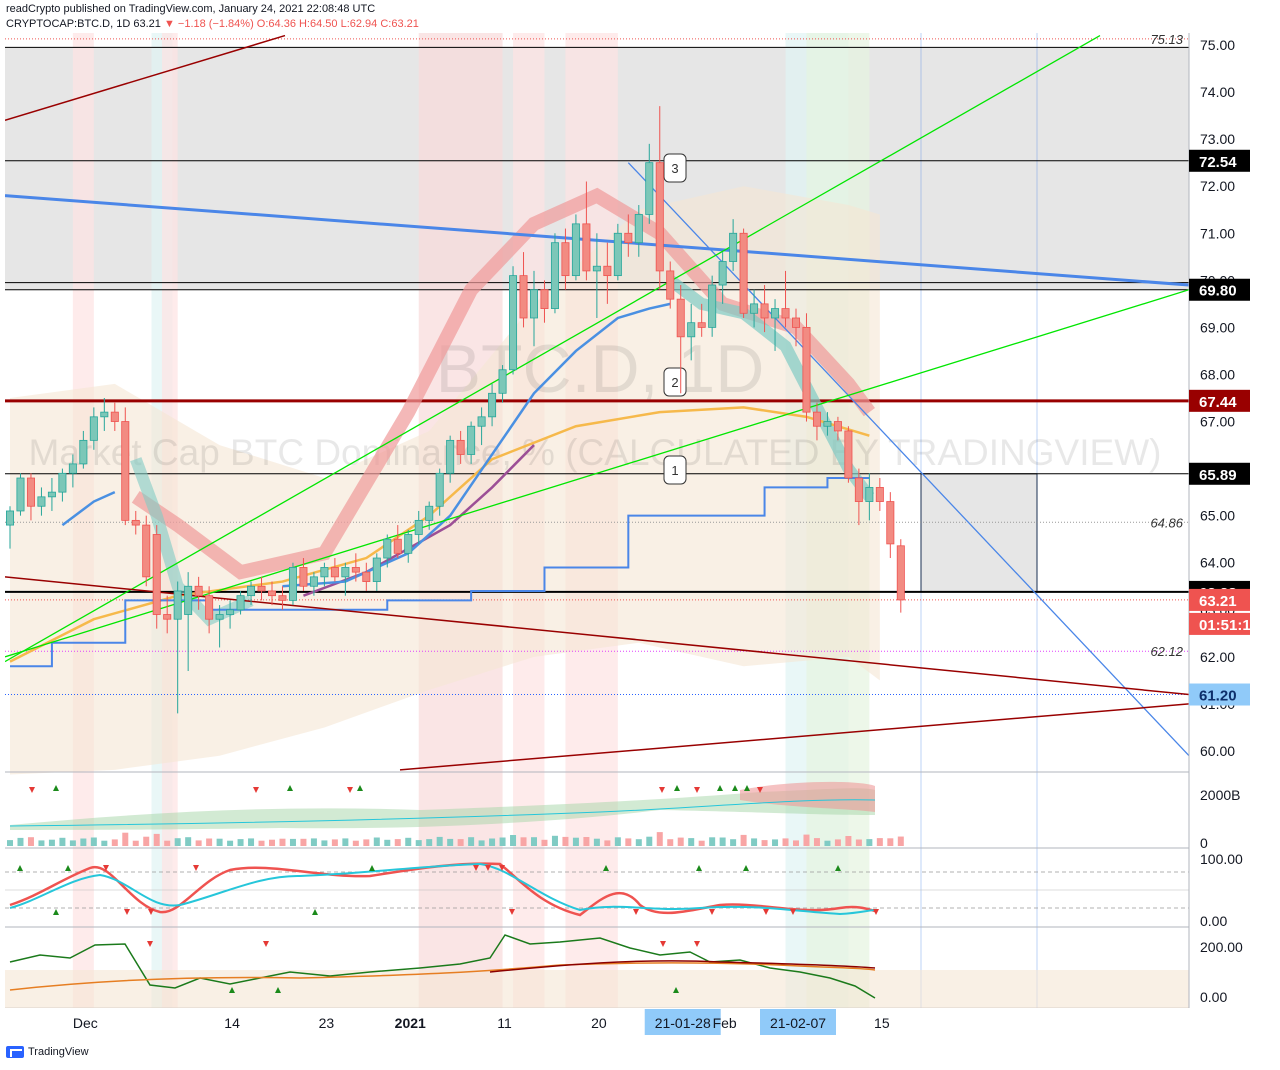 The width and height of the screenshot is (1280, 1070). What do you see at coordinates (1220, 795) in the screenshot?
I see `pane-tick: 2000B` at bounding box center [1220, 795].